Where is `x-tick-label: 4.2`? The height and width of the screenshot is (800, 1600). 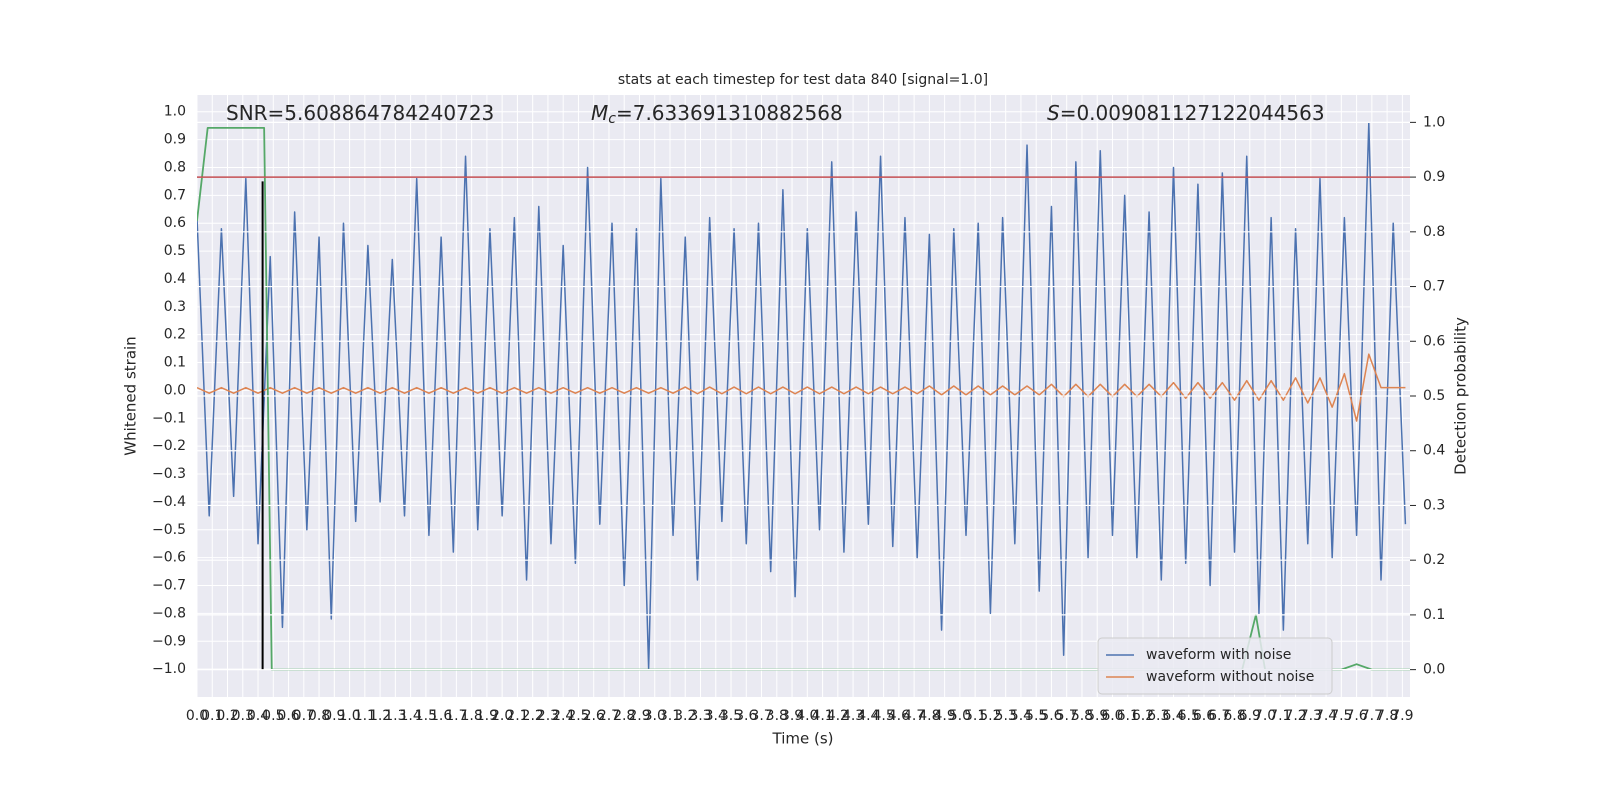 x-tick-label: 4.2 is located at coordinates (838, 716).